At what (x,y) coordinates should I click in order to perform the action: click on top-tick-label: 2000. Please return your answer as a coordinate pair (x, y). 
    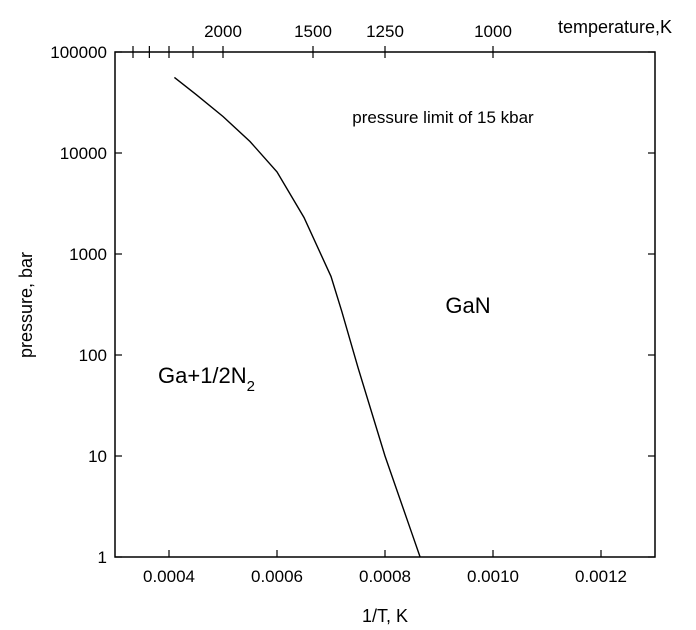
    Looking at the image, I should click on (223, 31).